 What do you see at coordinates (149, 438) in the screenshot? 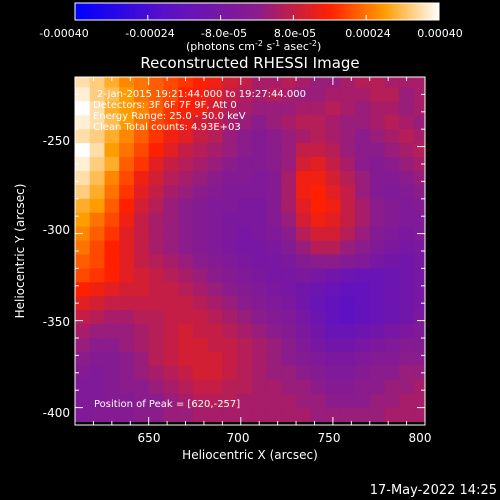
I see `x-tick-label: 650` at bounding box center [149, 438].